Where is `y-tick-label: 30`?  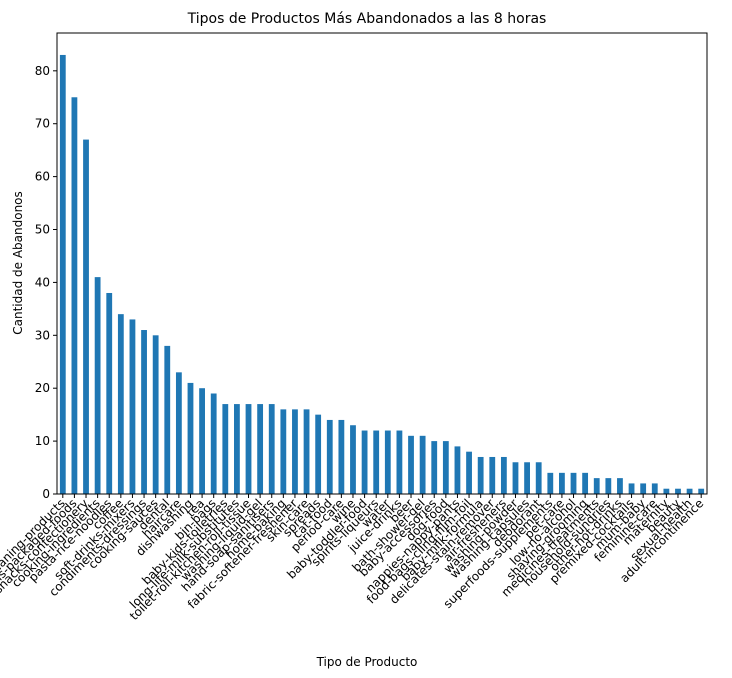
y-tick-label: 30 is located at coordinates (42, 335).